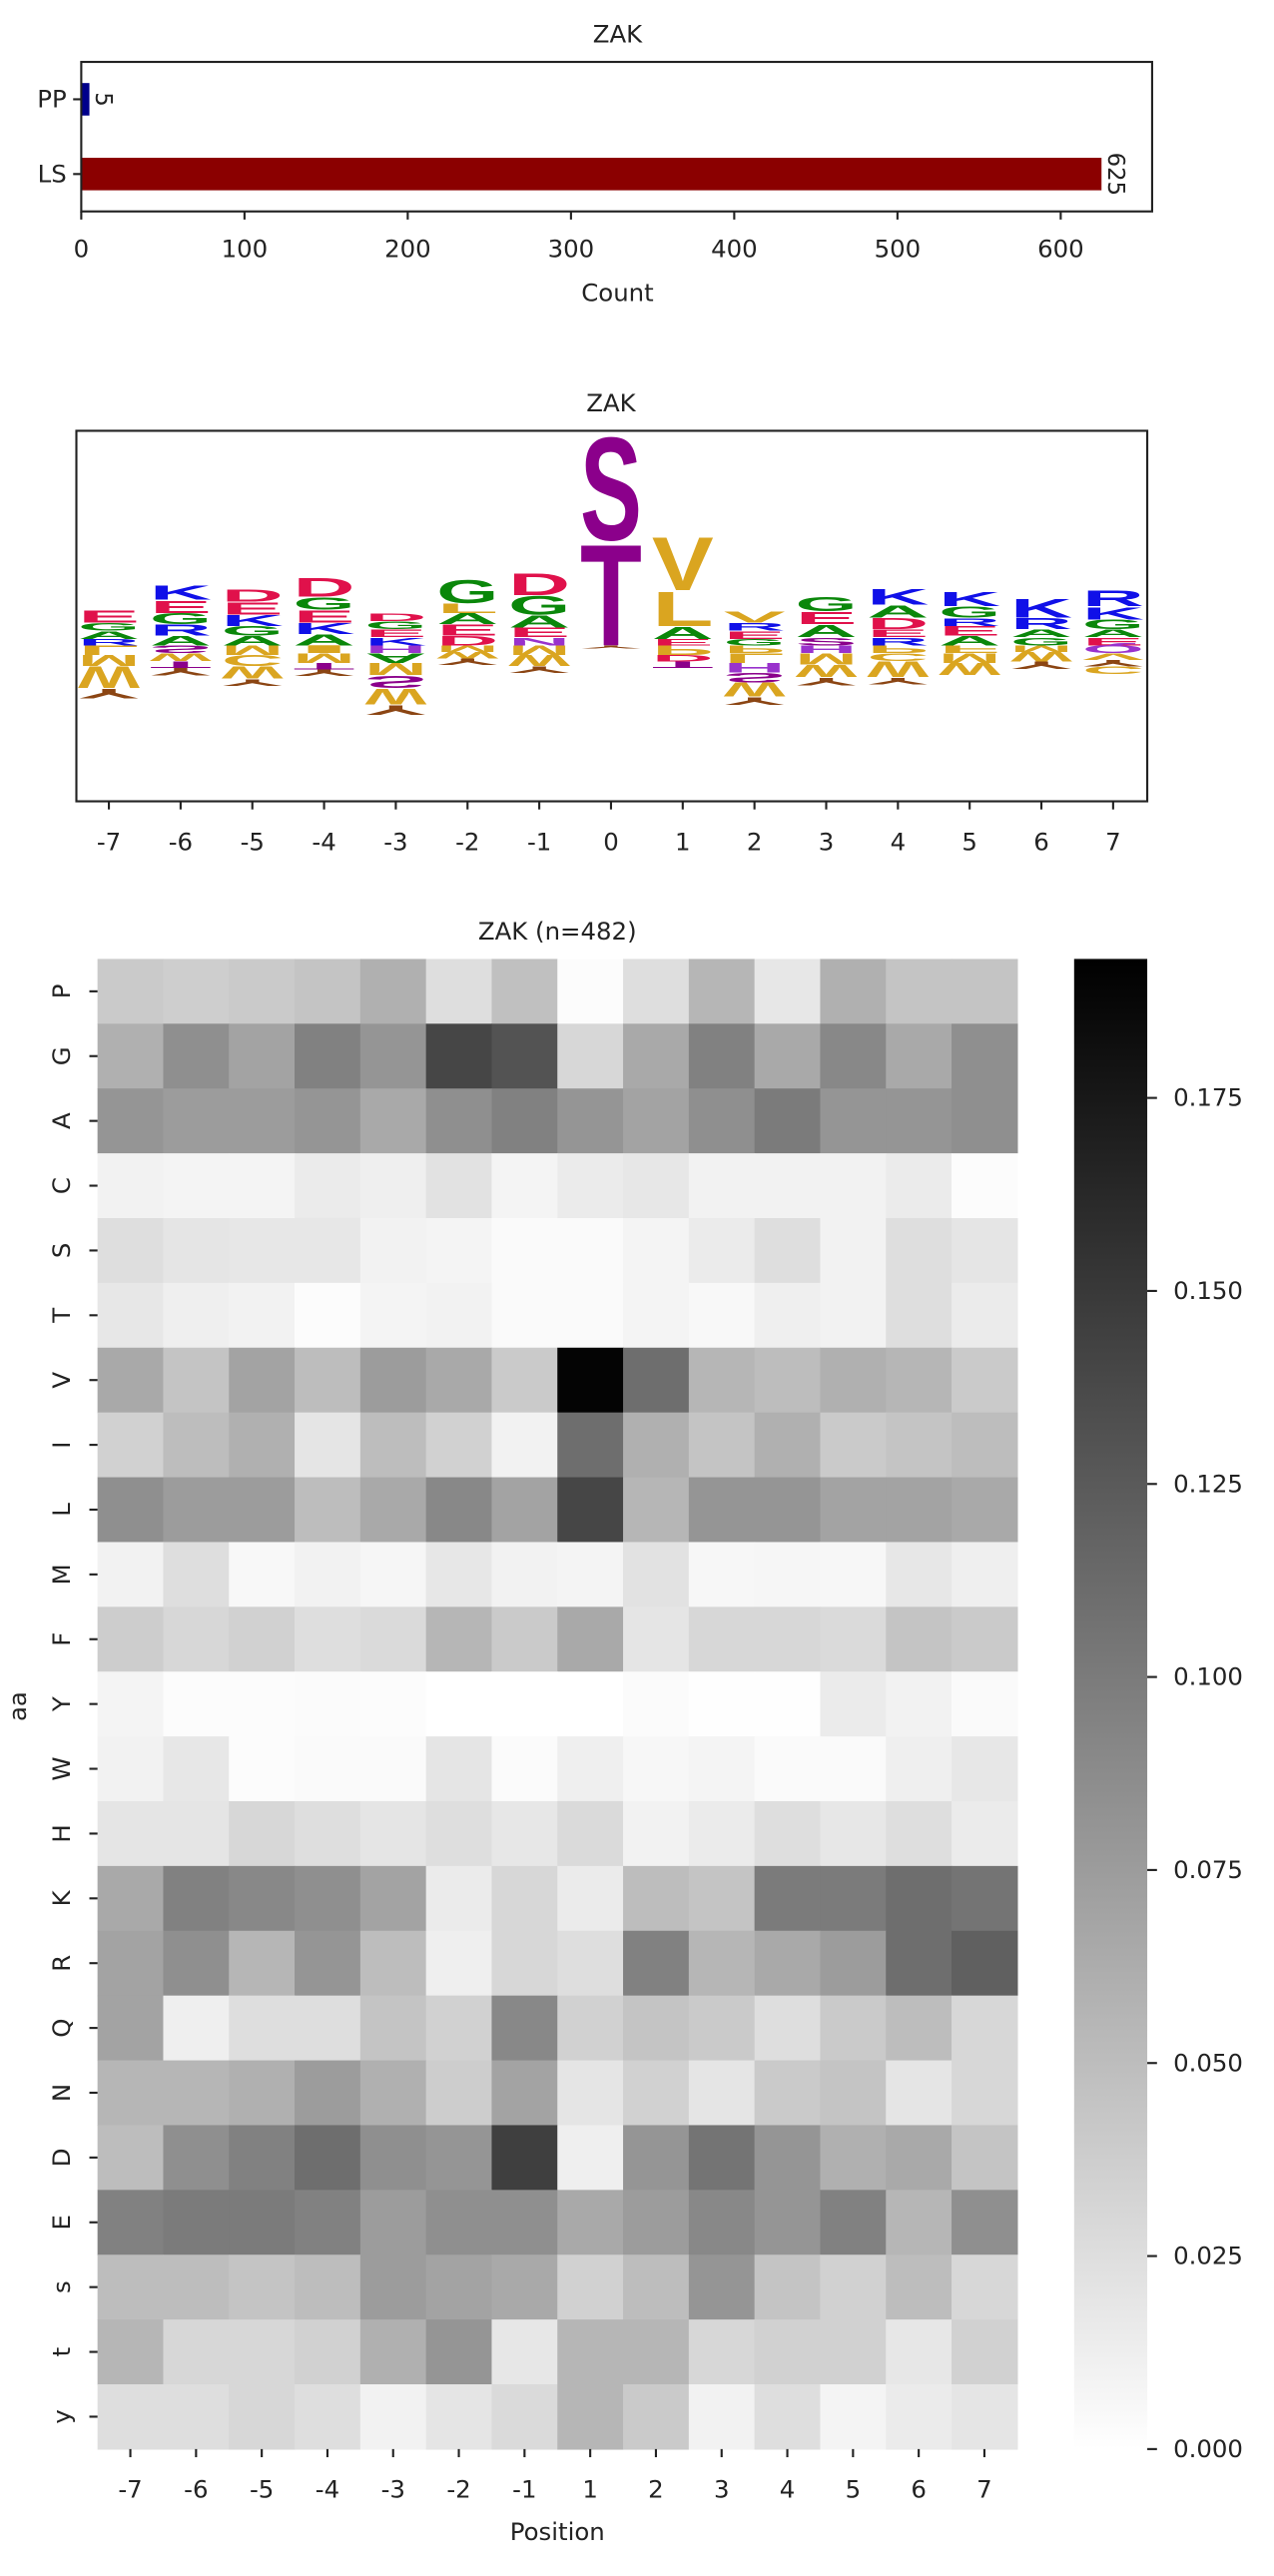  I want to click on logo-letter: K, so click(1041, 608).